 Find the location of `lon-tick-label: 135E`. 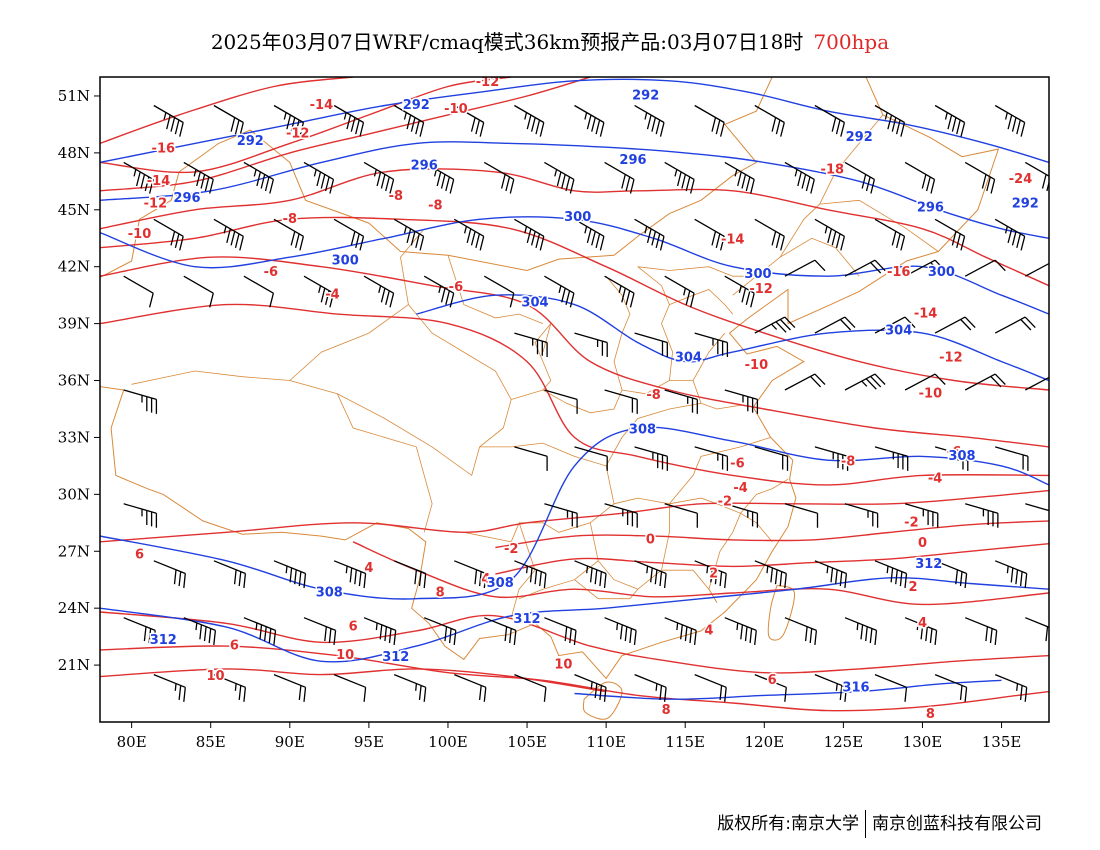

lon-tick-label: 135E is located at coordinates (1002, 742).